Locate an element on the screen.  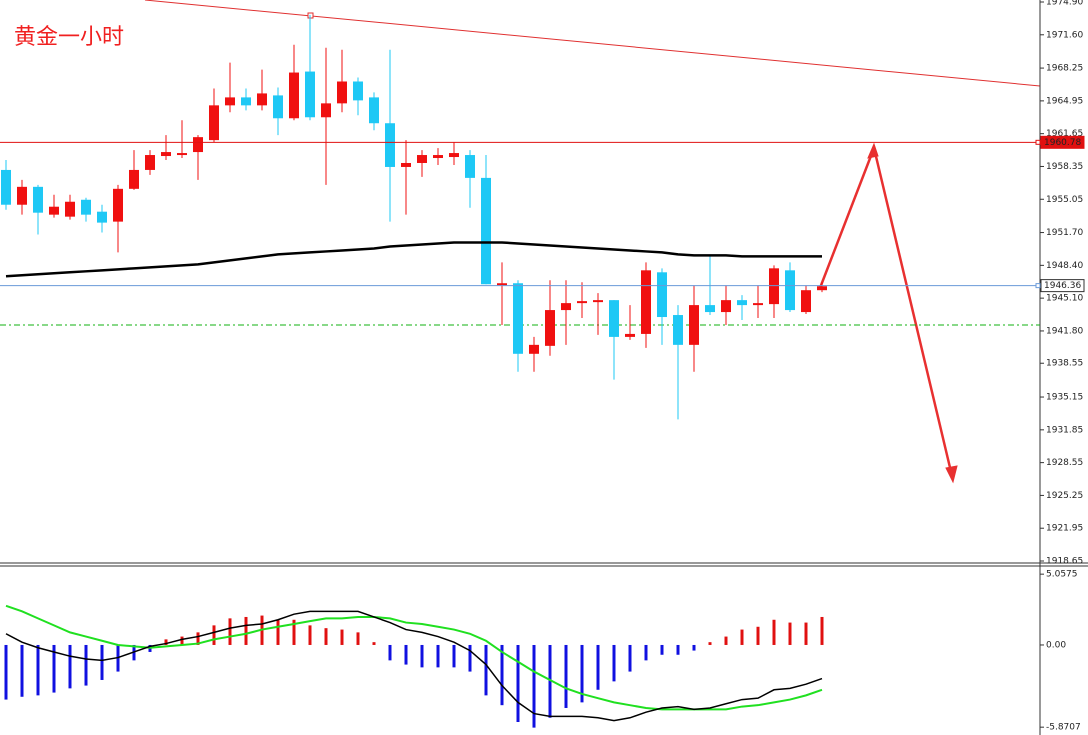
forecast-arrows is located at coordinates (888, 313).